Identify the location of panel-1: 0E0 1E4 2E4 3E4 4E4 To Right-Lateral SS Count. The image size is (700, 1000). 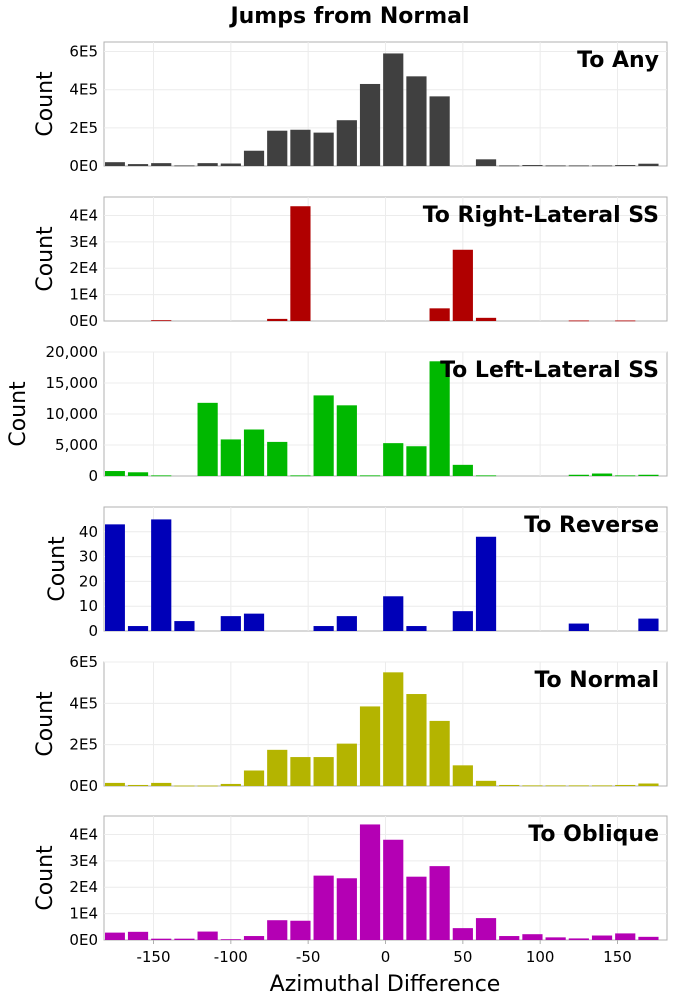
(350, 263).